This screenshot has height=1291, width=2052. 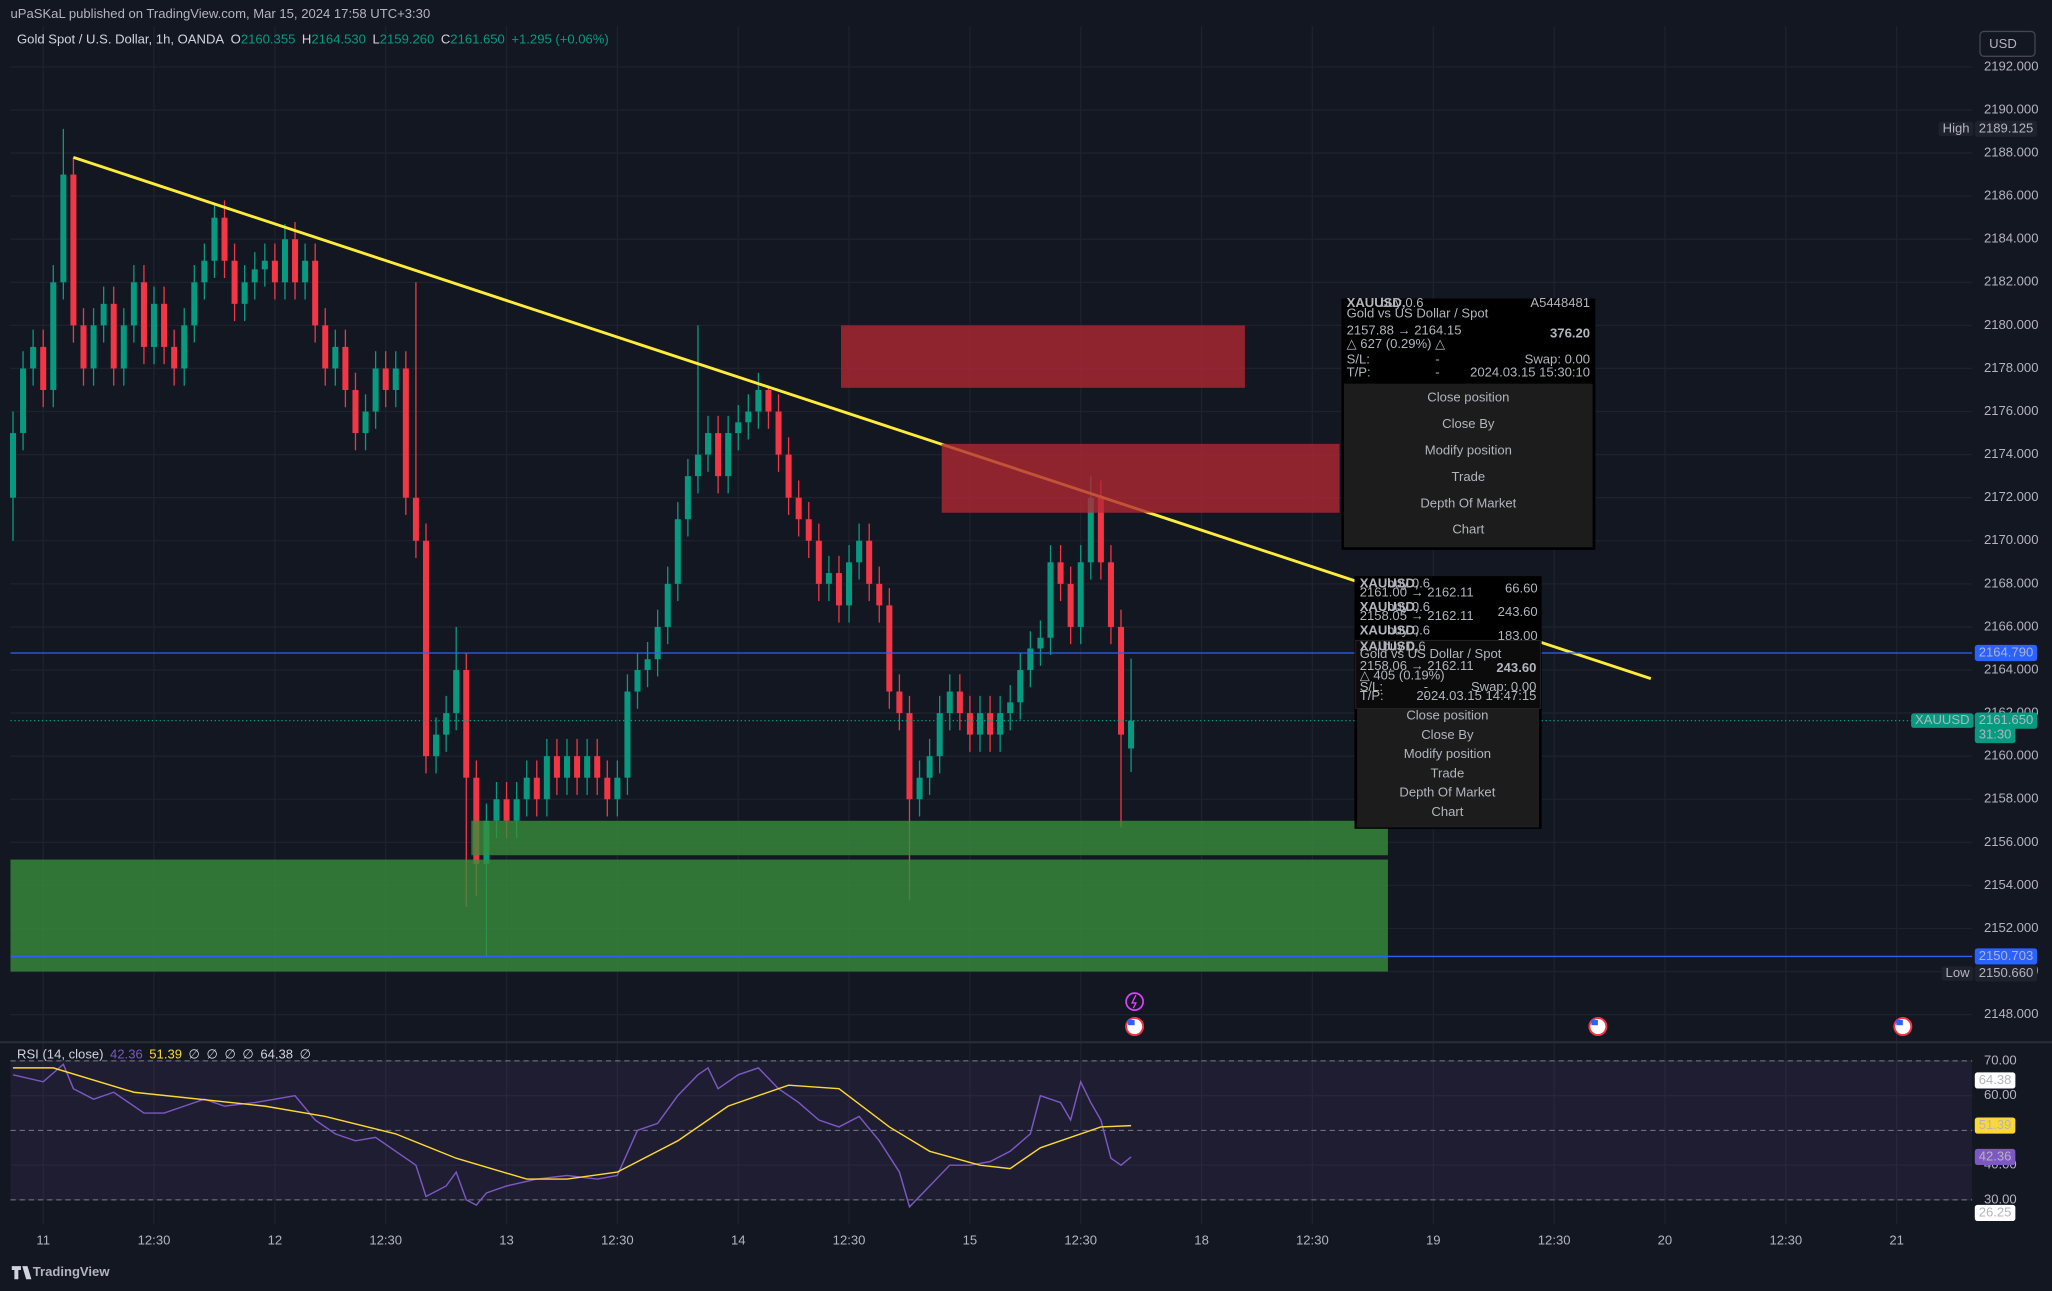 What do you see at coordinates (2011, 410) in the screenshot?
I see `y-tick-label: 2176.000` at bounding box center [2011, 410].